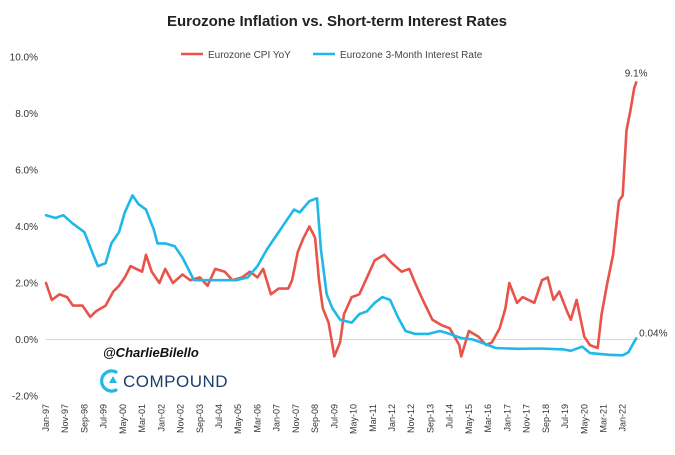  Describe the element at coordinates (151, 352) in the screenshot. I see `watermark-handle: @CharlieBilello` at that location.